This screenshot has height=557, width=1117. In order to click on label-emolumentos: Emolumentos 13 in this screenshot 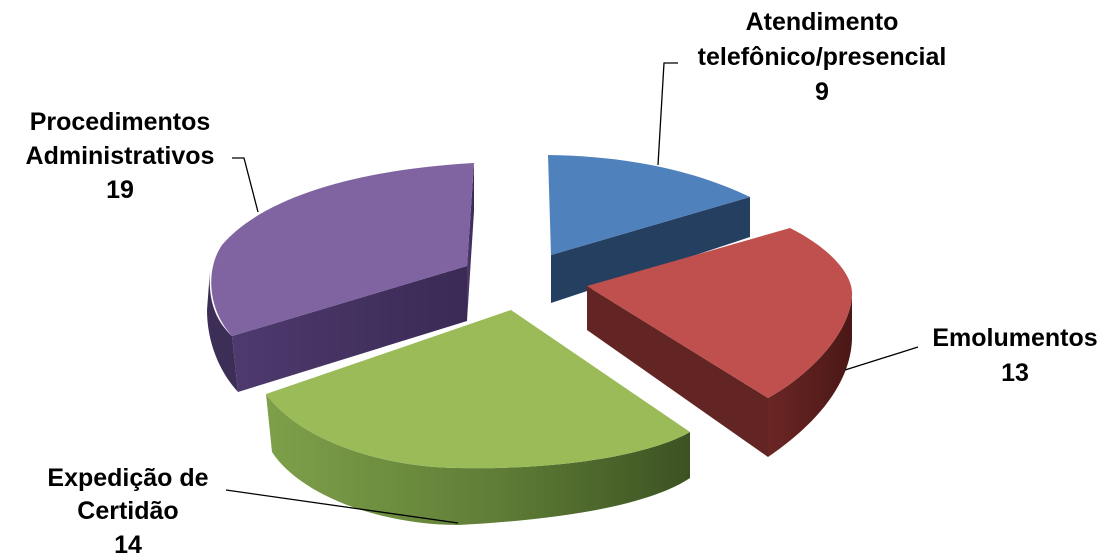, I will do `click(1014, 355)`.